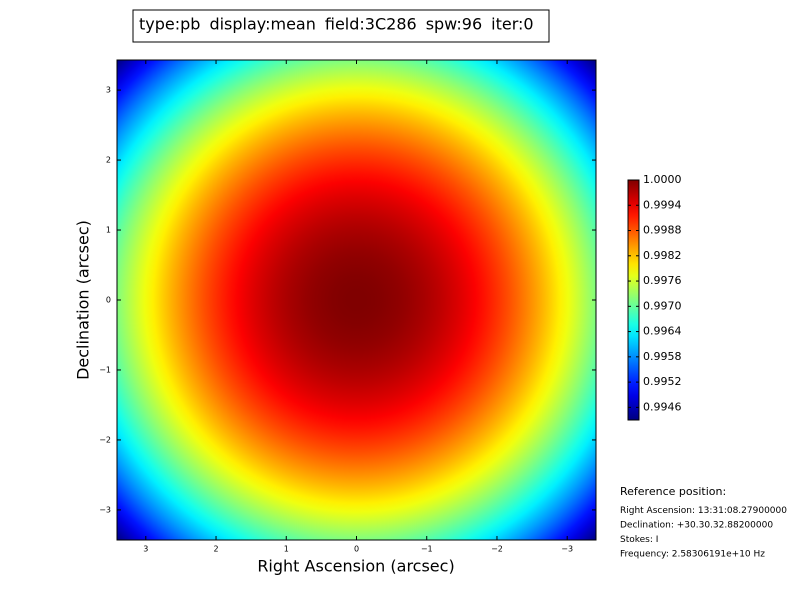 This screenshot has height=600, width=800. I want to click on y-tick-label: −3, so click(105, 509).